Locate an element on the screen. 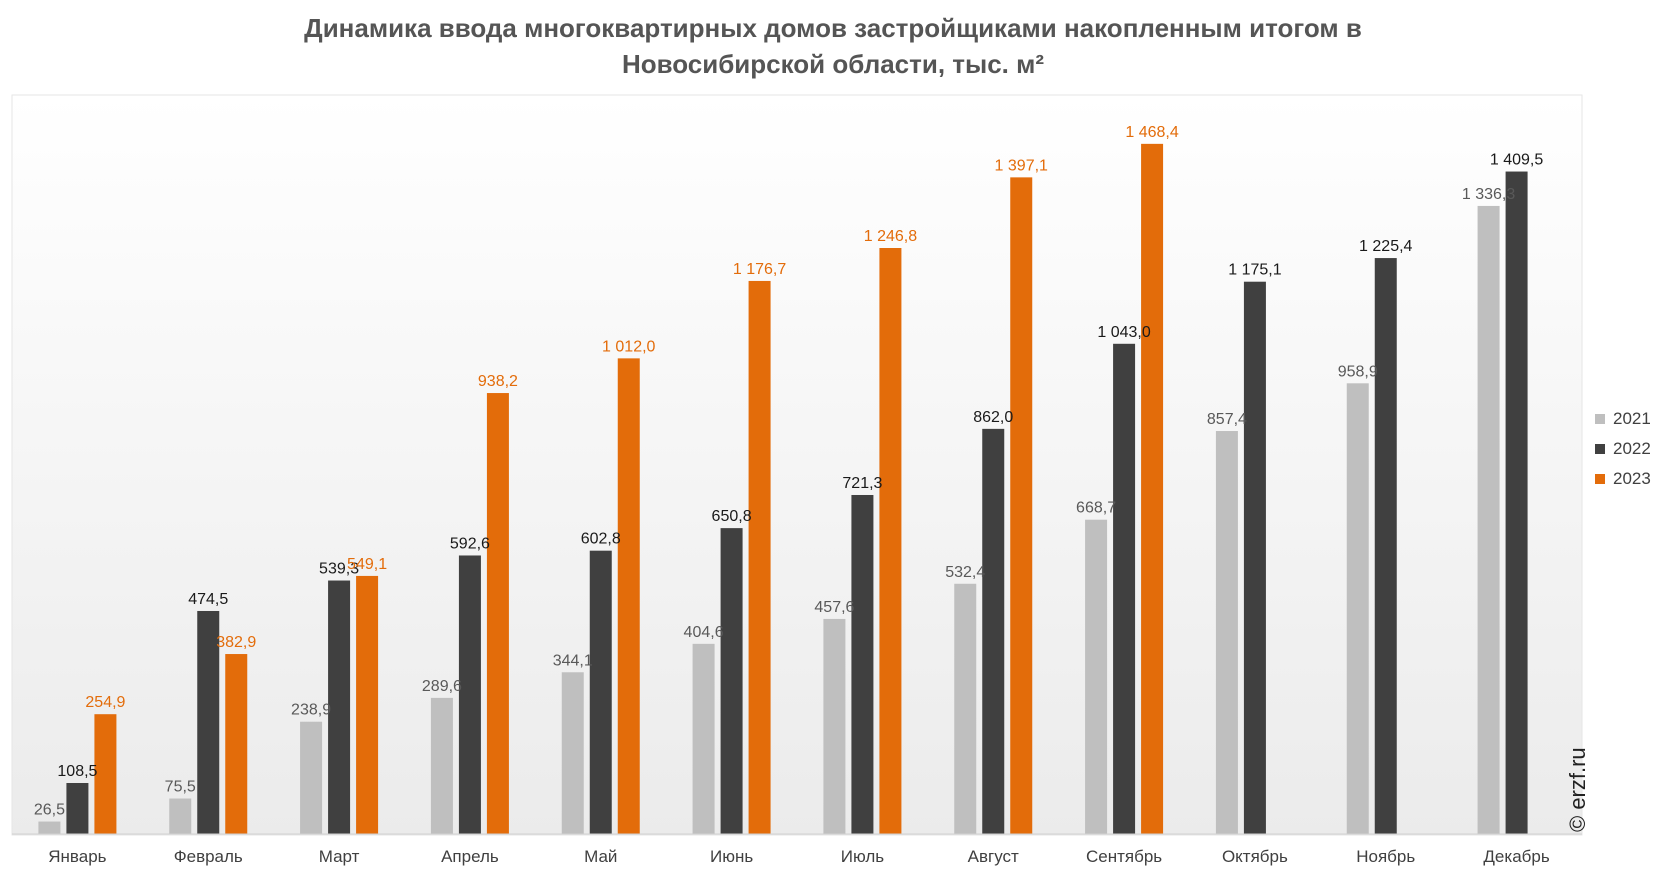 This screenshot has height=872, width=1666. data-label-2021-8: 532,4 is located at coordinates (965, 572).